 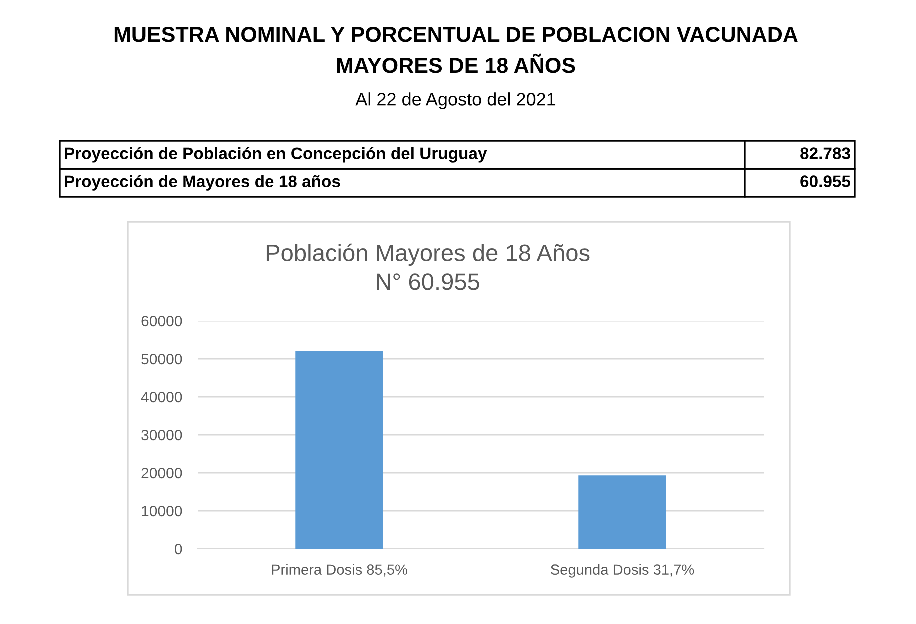 What do you see at coordinates (456, 101) in the screenshot?
I see `text: Al 22 de Agosto del 2021` at bounding box center [456, 101].